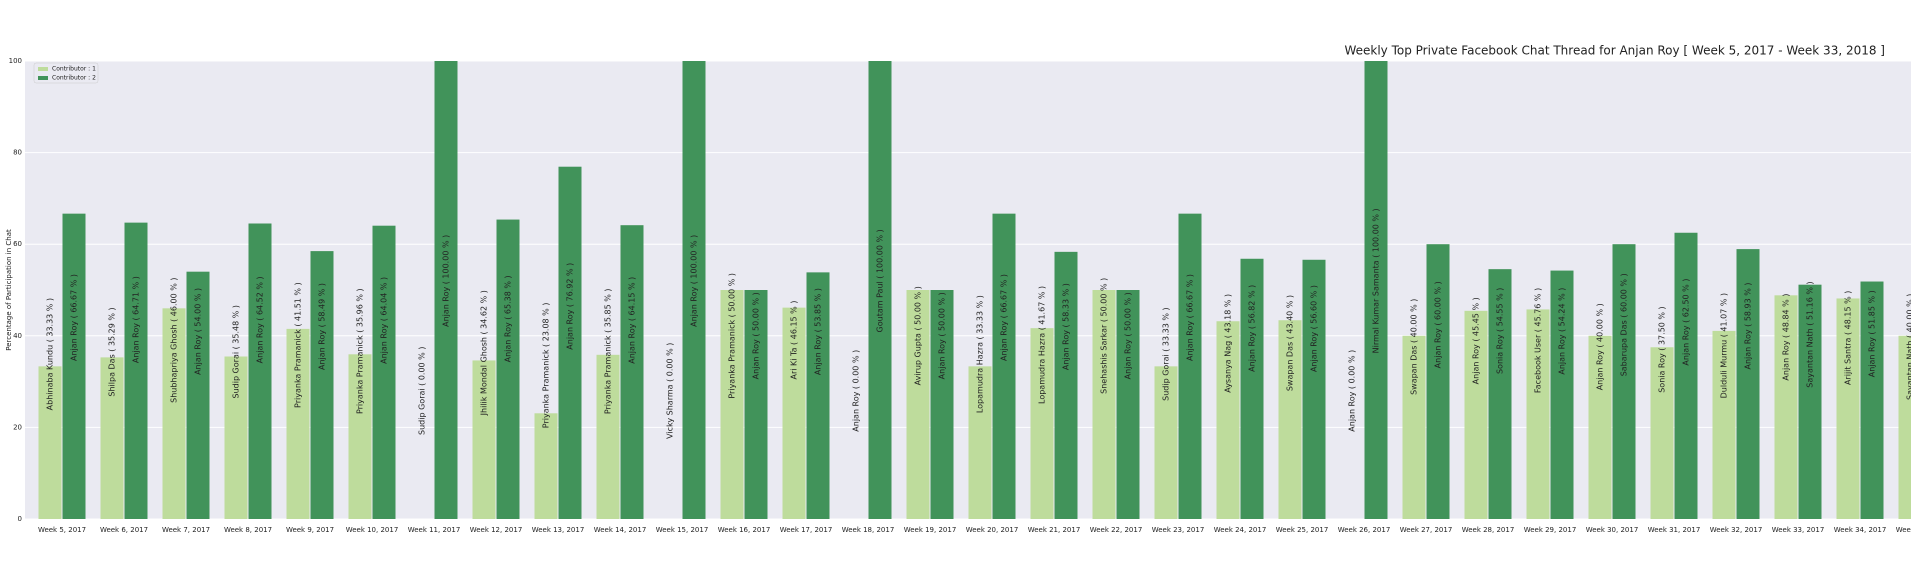 The width and height of the screenshot is (1911, 586). What do you see at coordinates (17, 427) in the screenshot?
I see `y-tick-label: 20` at bounding box center [17, 427].